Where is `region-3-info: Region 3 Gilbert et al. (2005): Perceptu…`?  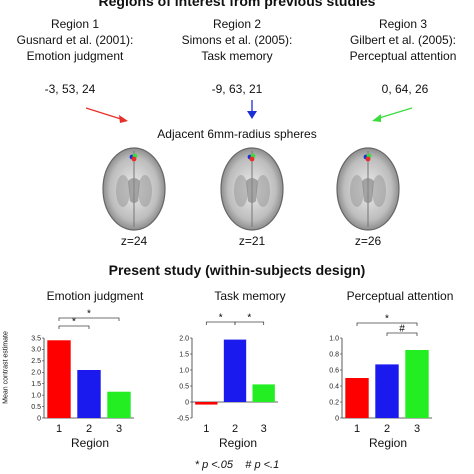
region-3-info: Region 3 Gilbert et al. (2005): Perceptu… is located at coordinates (401, 40).